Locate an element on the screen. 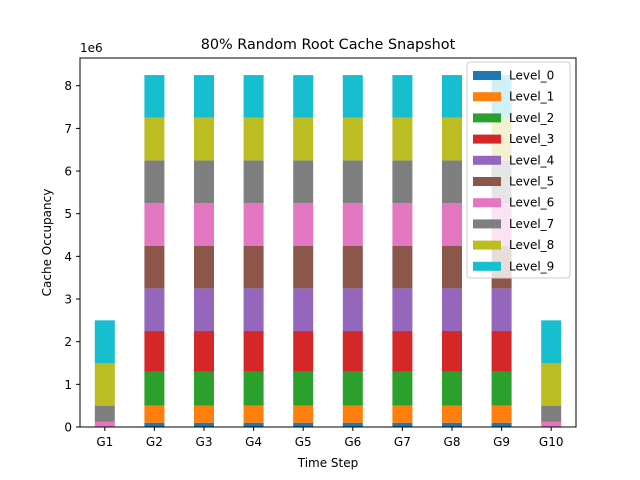 The height and width of the screenshot is (480, 640). x-axis-ticks: G1 G2 G3 G4 G5 G6 G7 G8 G9 G10 is located at coordinates (329, 438).